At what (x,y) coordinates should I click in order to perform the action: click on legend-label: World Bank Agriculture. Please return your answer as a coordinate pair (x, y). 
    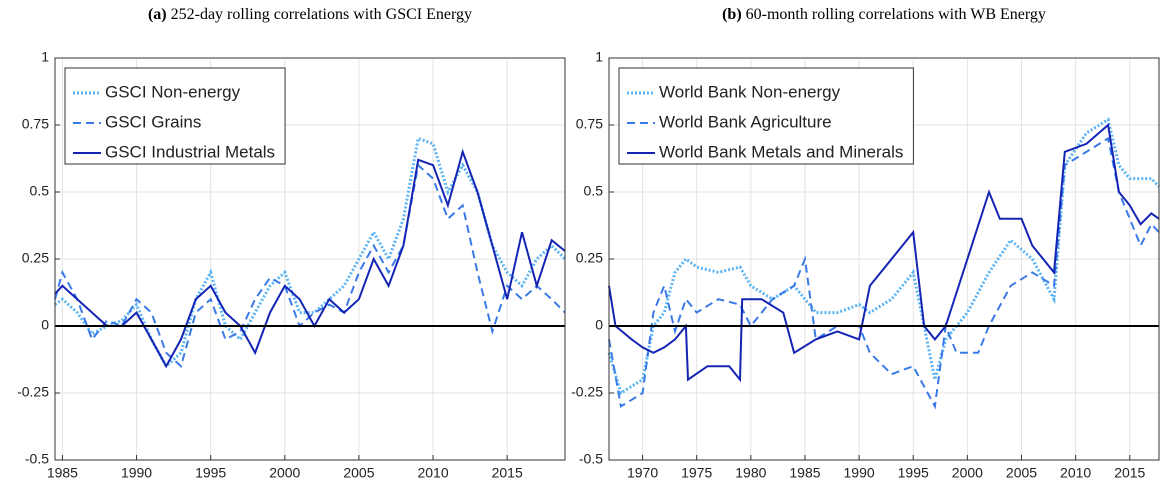
    Looking at the image, I should click on (745, 121).